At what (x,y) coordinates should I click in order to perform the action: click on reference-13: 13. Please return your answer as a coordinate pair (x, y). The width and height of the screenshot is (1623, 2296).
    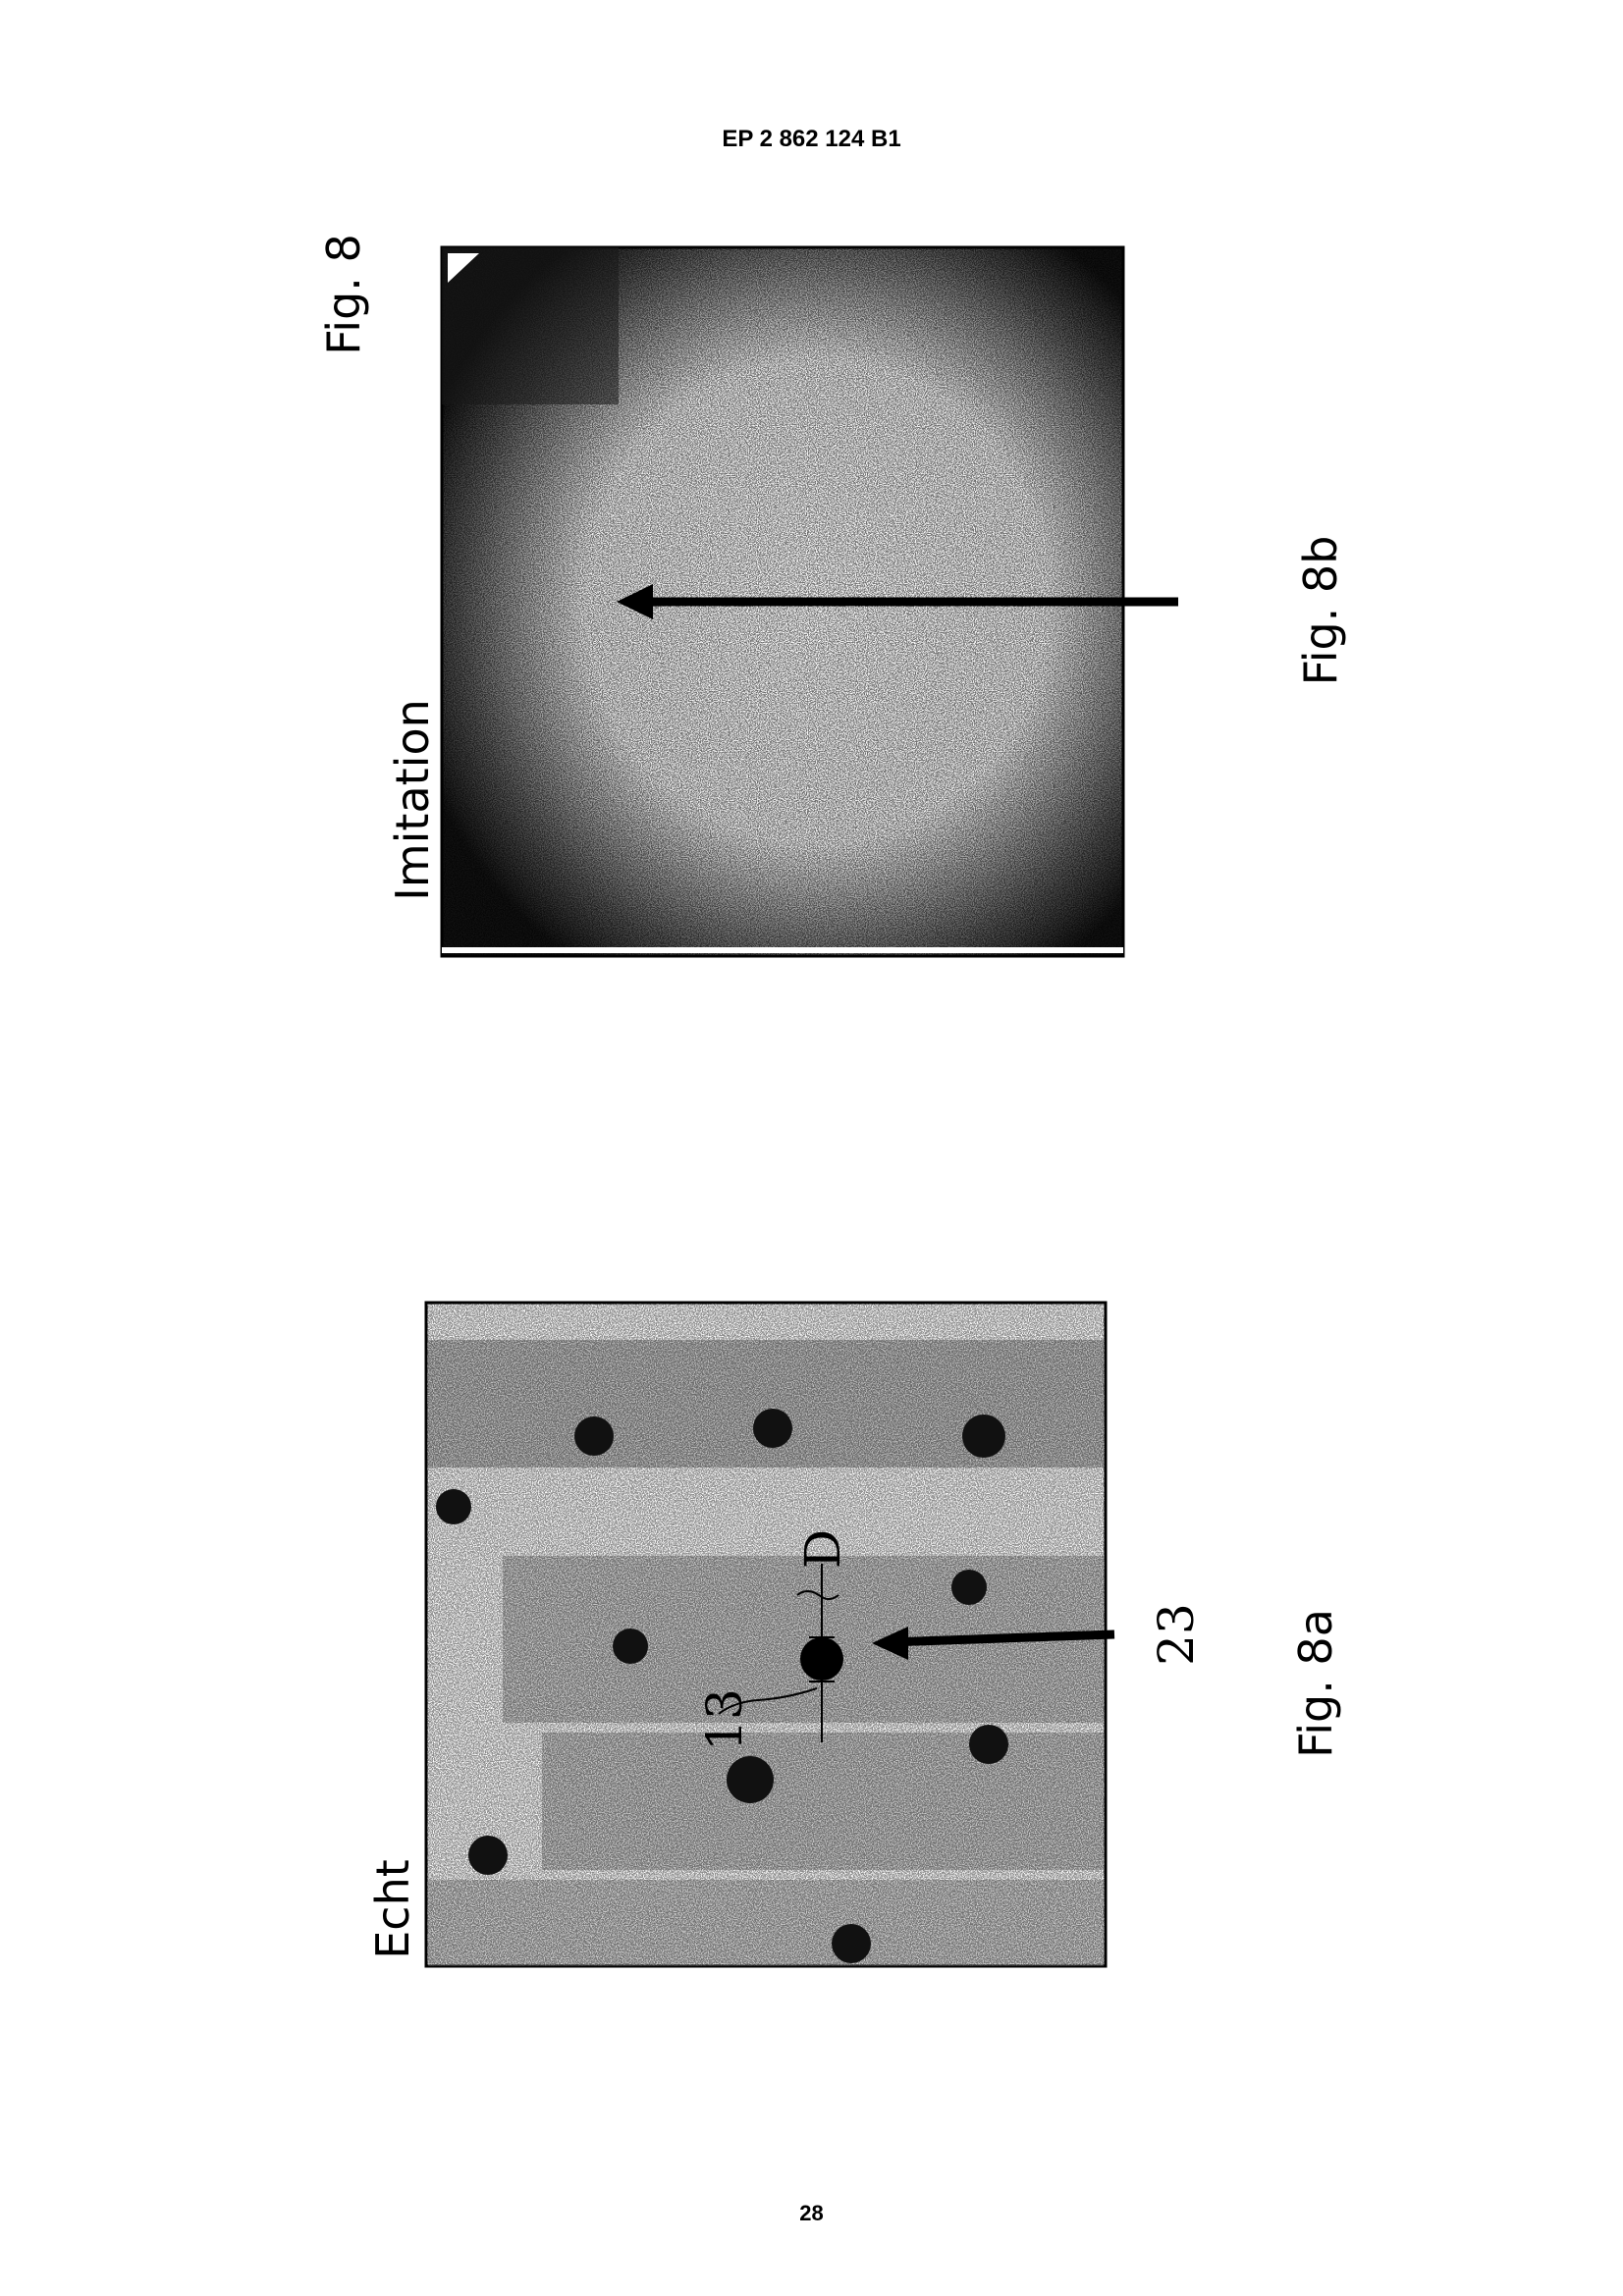
    Looking at the image, I should click on (724, 1719).